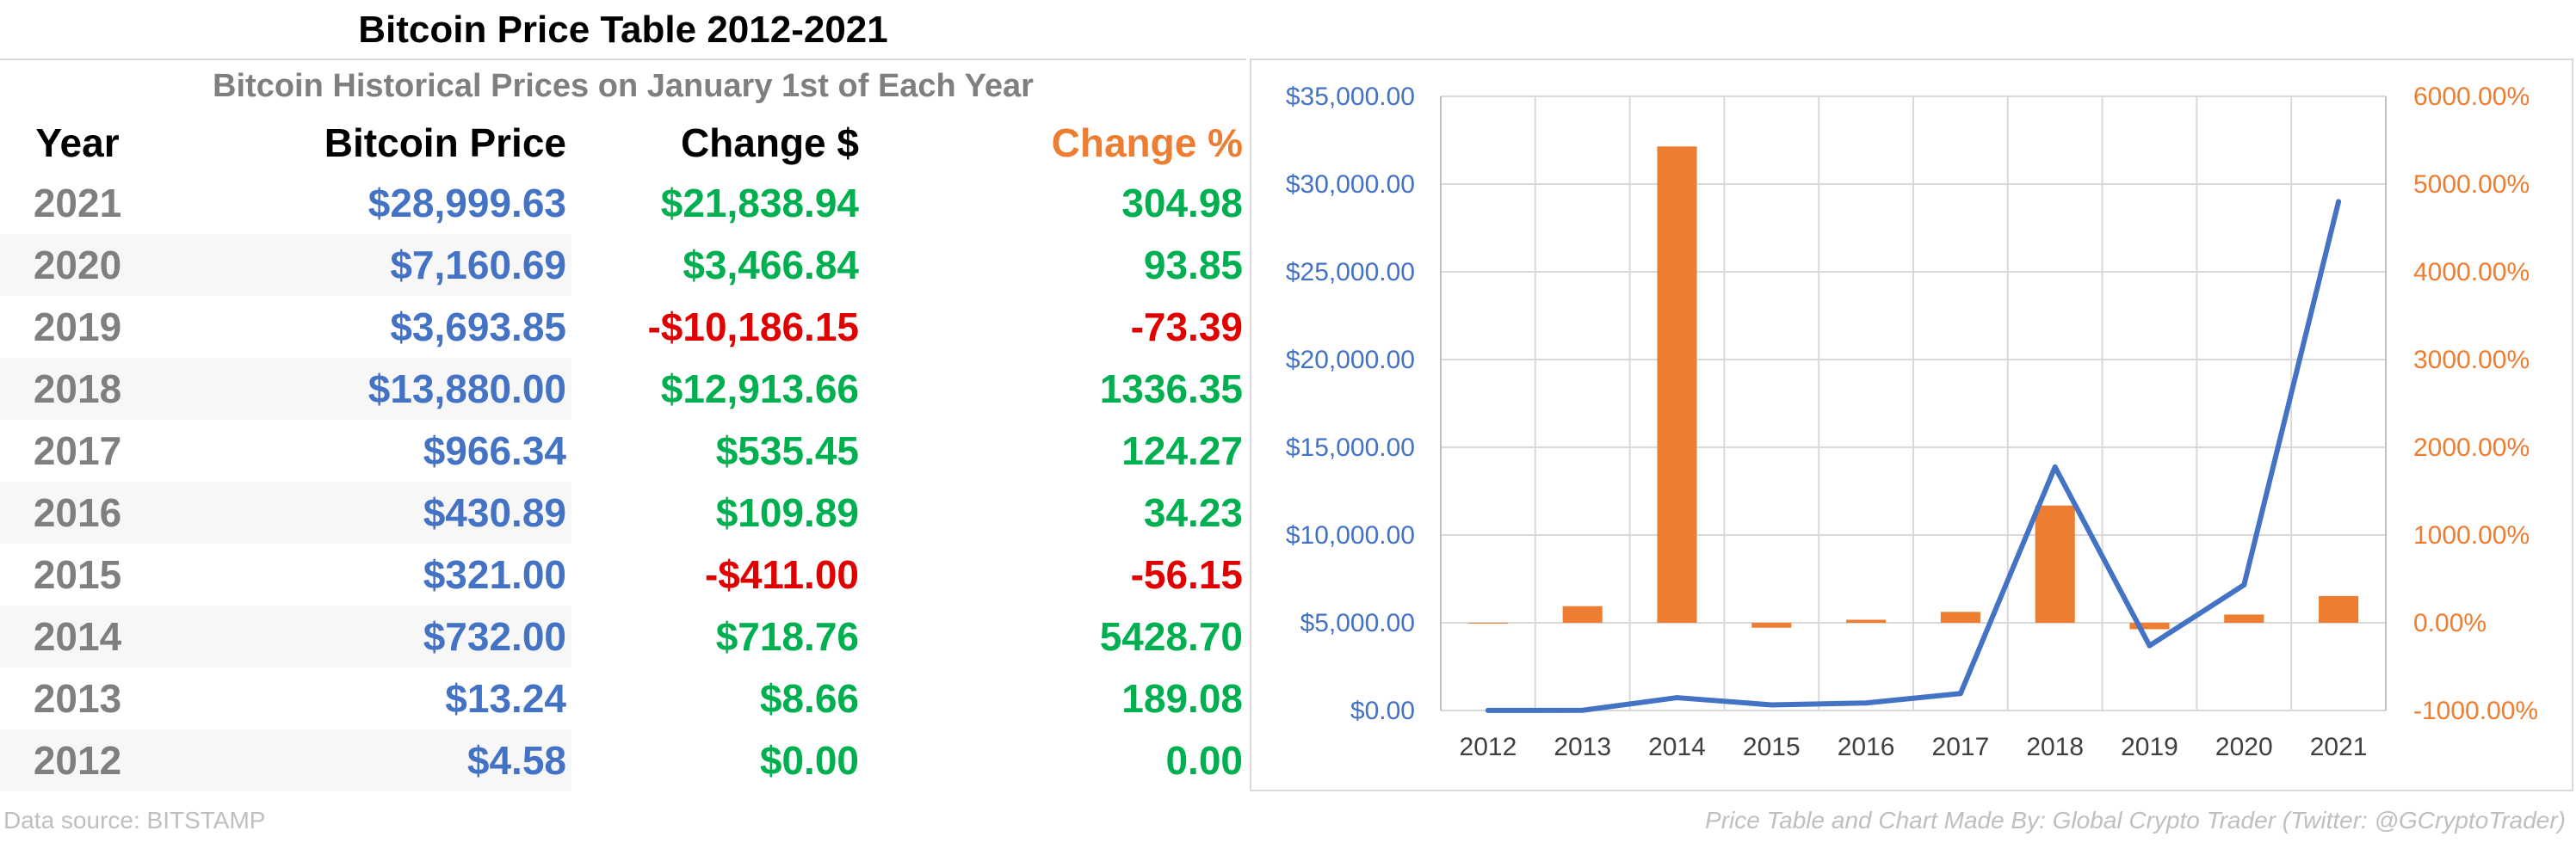 The image size is (2576, 849). What do you see at coordinates (478, 327) in the screenshot?
I see `cell-price: $3,693.85` at bounding box center [478, 327].